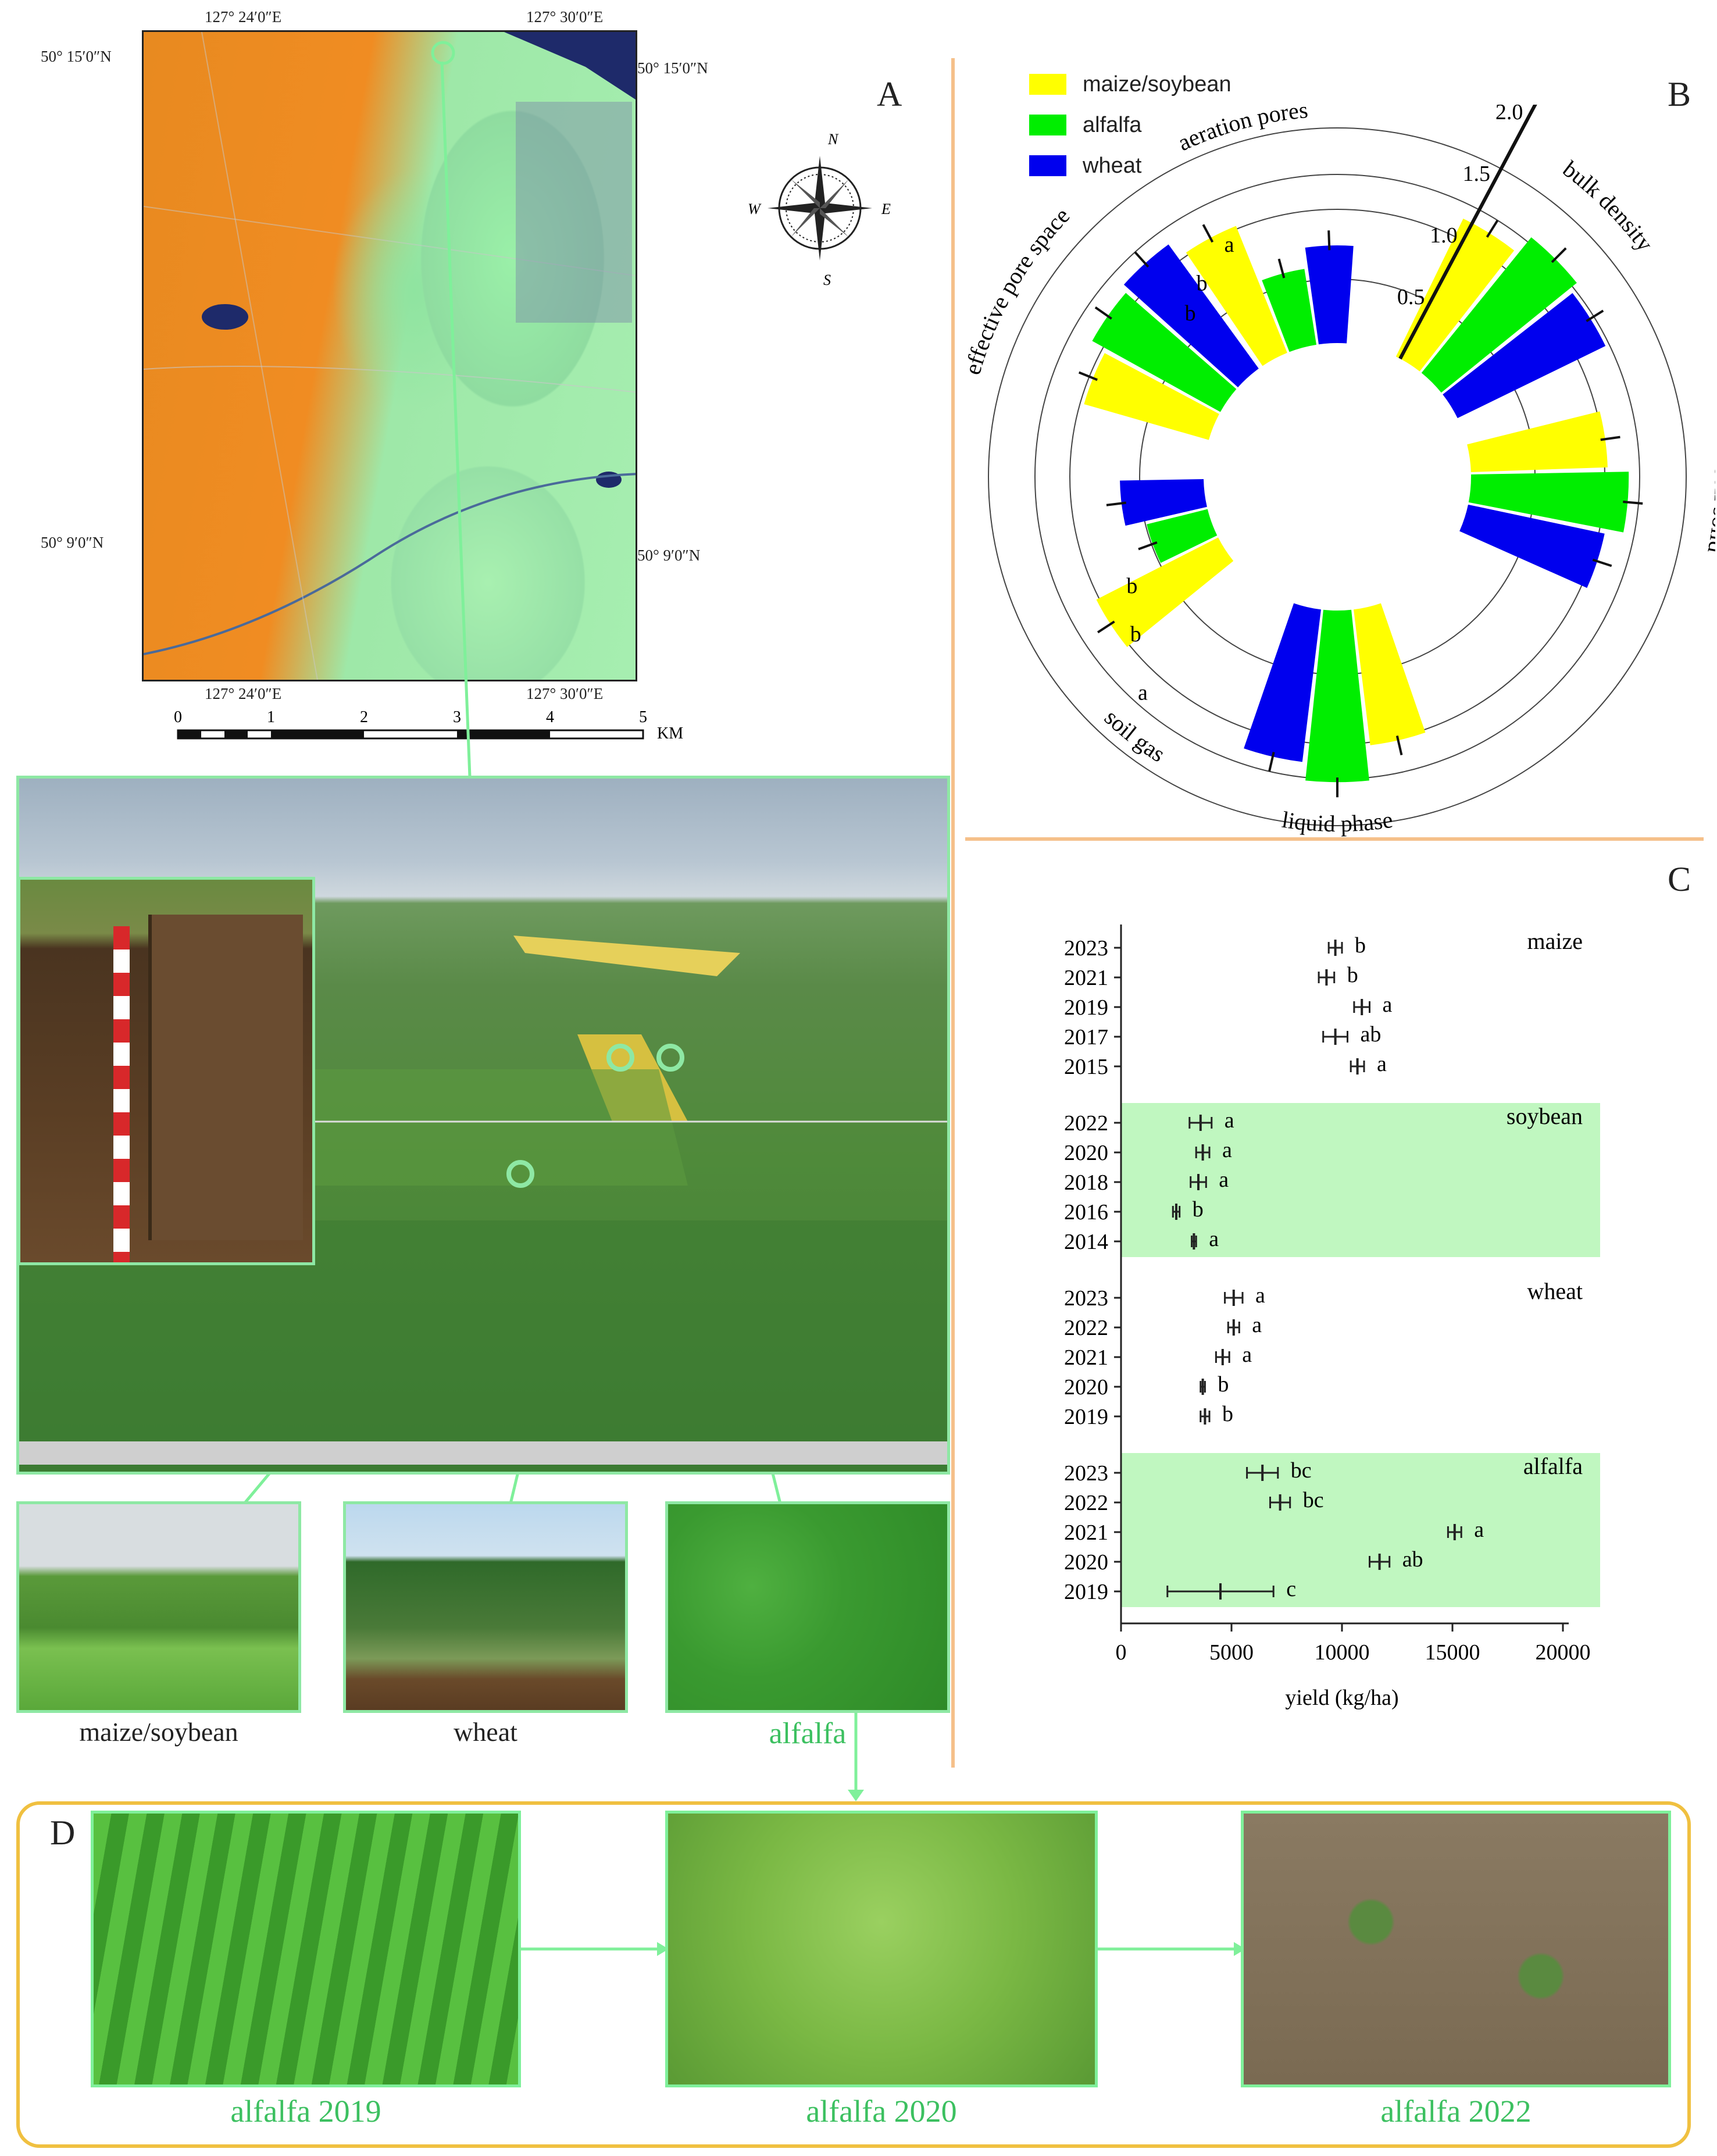 The height and width of the screenshot is (2156, 1717). Describe the element at coordinates (1479, 1530) in the screenshot. I see `sig-letter-alfalfa-2: a` at that location.